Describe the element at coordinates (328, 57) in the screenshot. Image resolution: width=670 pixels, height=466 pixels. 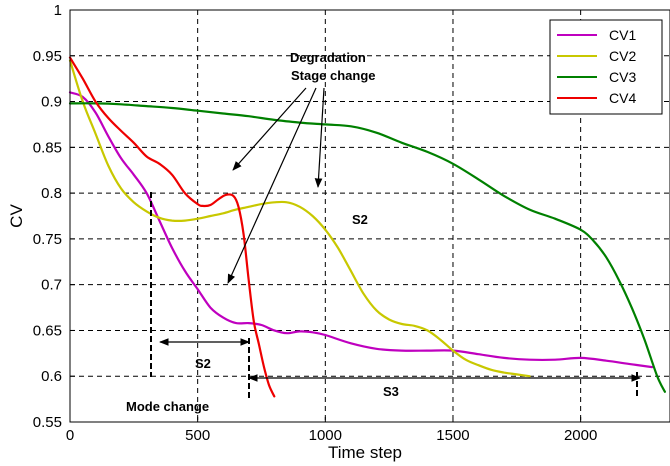
I see `annotation-degradation: Degradation` at that location.